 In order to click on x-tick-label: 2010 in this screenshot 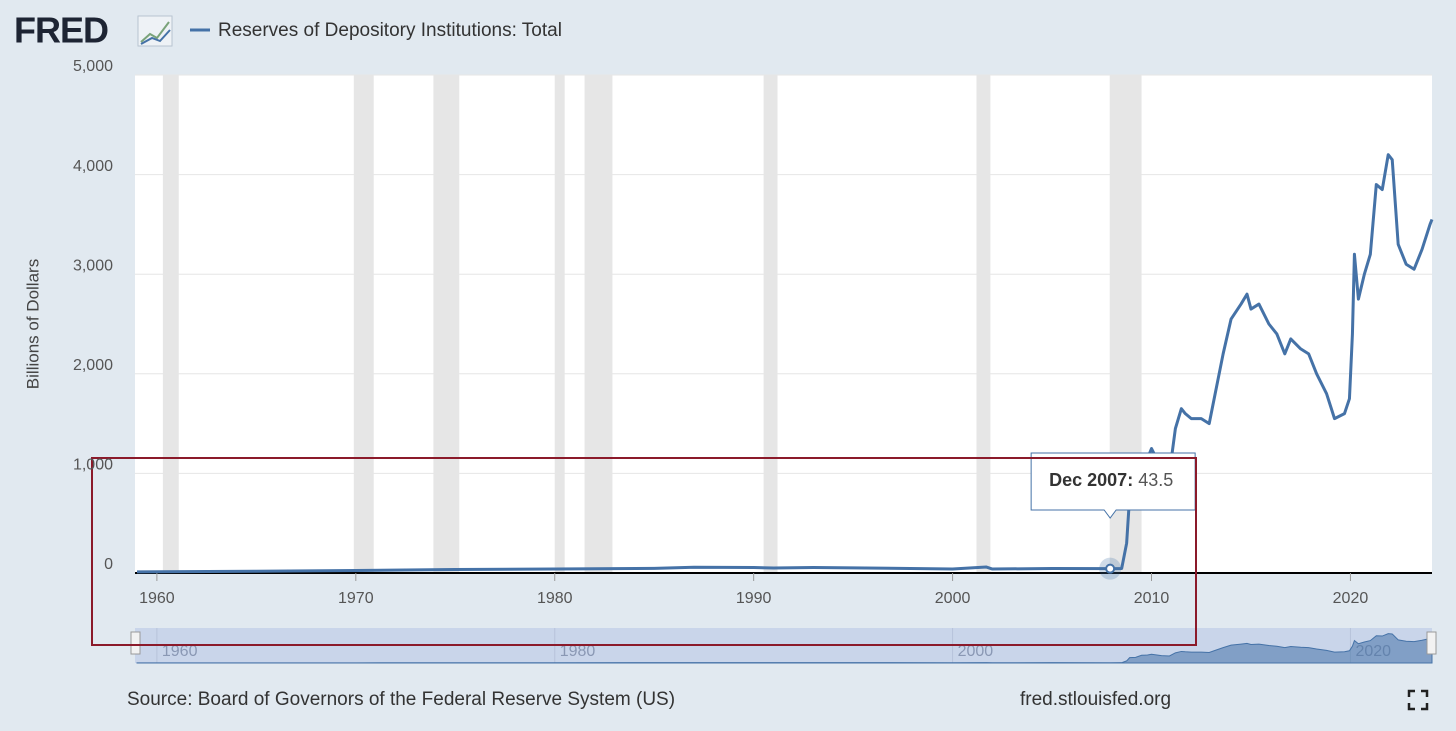, I will do `click(1152, 598)`.